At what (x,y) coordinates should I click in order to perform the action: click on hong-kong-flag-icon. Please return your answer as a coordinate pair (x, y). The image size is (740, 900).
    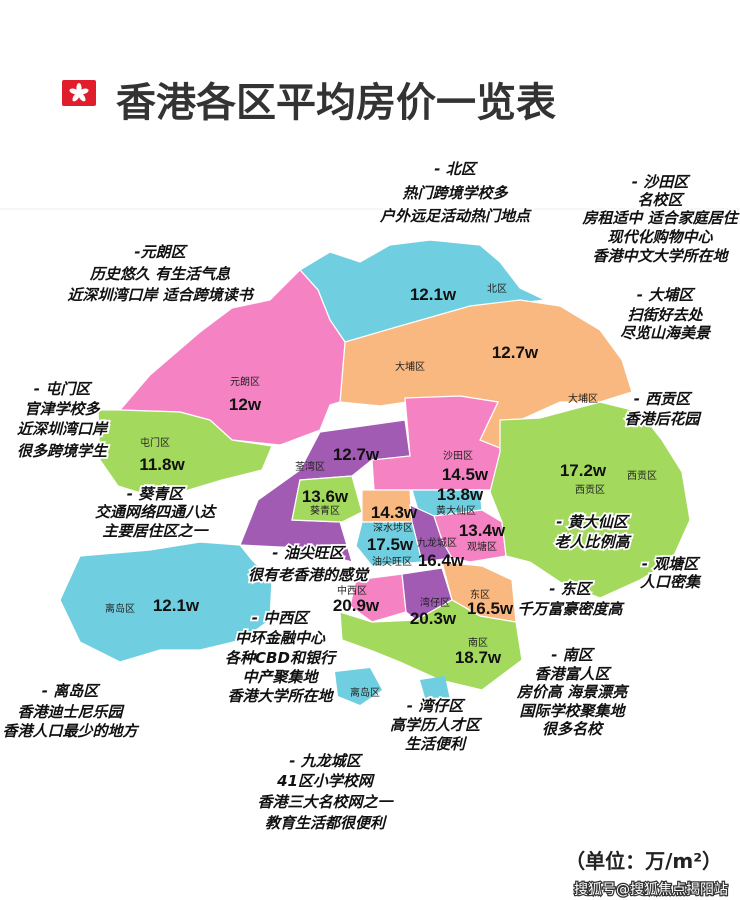
    Looking at the image, I should click on (79, 93).